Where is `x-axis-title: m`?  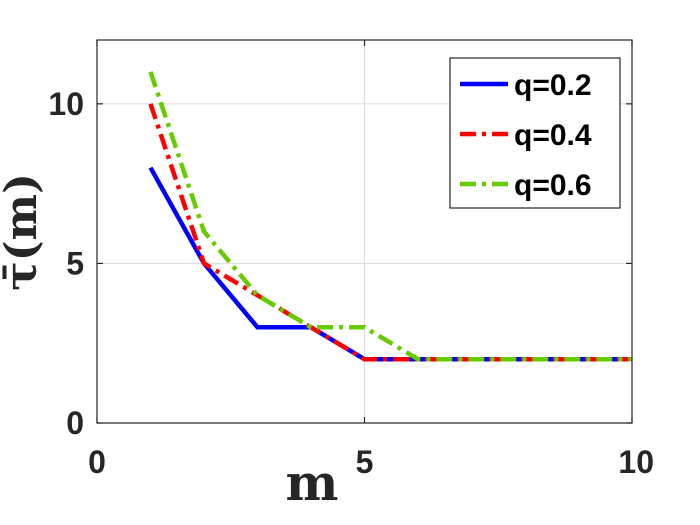
x-axis-title: m is located at coordinates (312, 482).